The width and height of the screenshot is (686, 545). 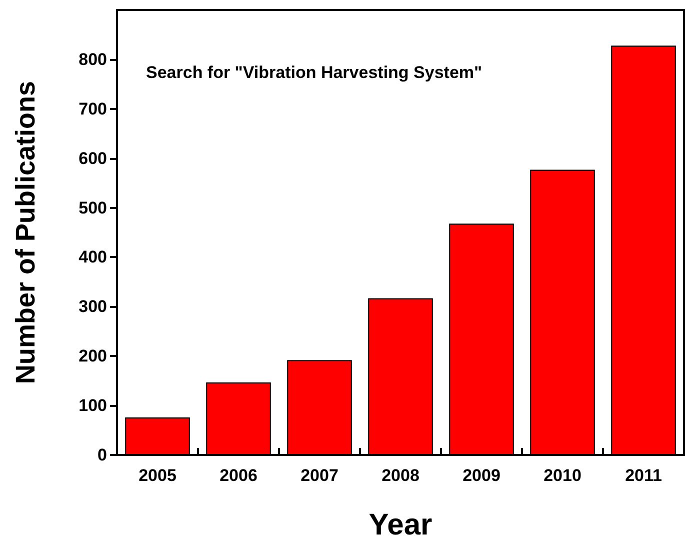 What do you see at coordinates (401, 475) in the screenshot?
I see `x-tick-label: 2008` at bounding box center [401, 475].